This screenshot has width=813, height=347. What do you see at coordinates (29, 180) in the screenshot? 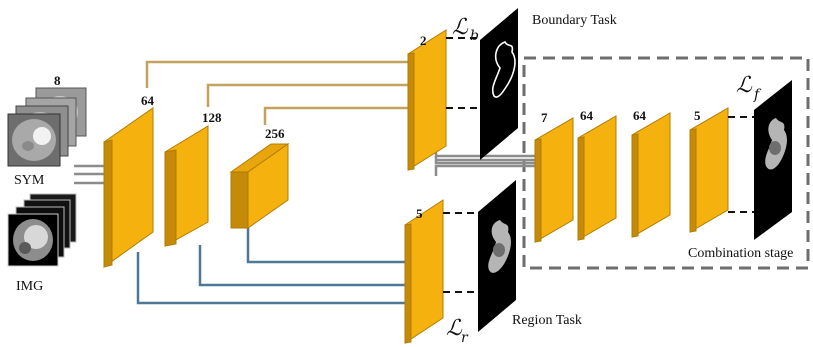
I see `sym-label: SYM` at bounding box center [29, 180].